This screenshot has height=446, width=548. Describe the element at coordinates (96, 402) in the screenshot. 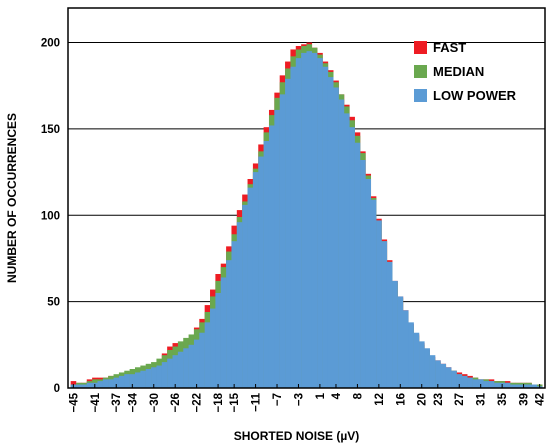

I see `x-tick-label: −41` at that location.